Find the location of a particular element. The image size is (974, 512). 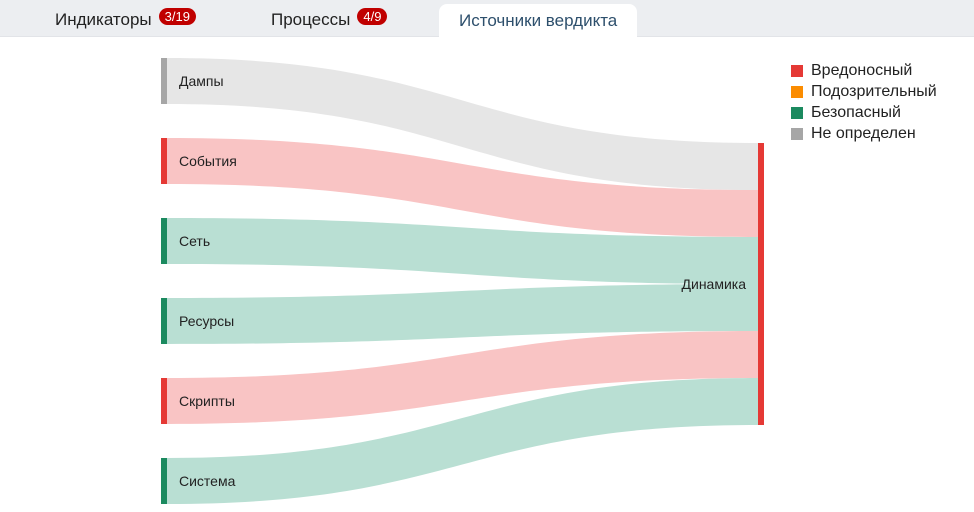

tab-processes: Процессы 4/9 is located at coordinates (329, 20).